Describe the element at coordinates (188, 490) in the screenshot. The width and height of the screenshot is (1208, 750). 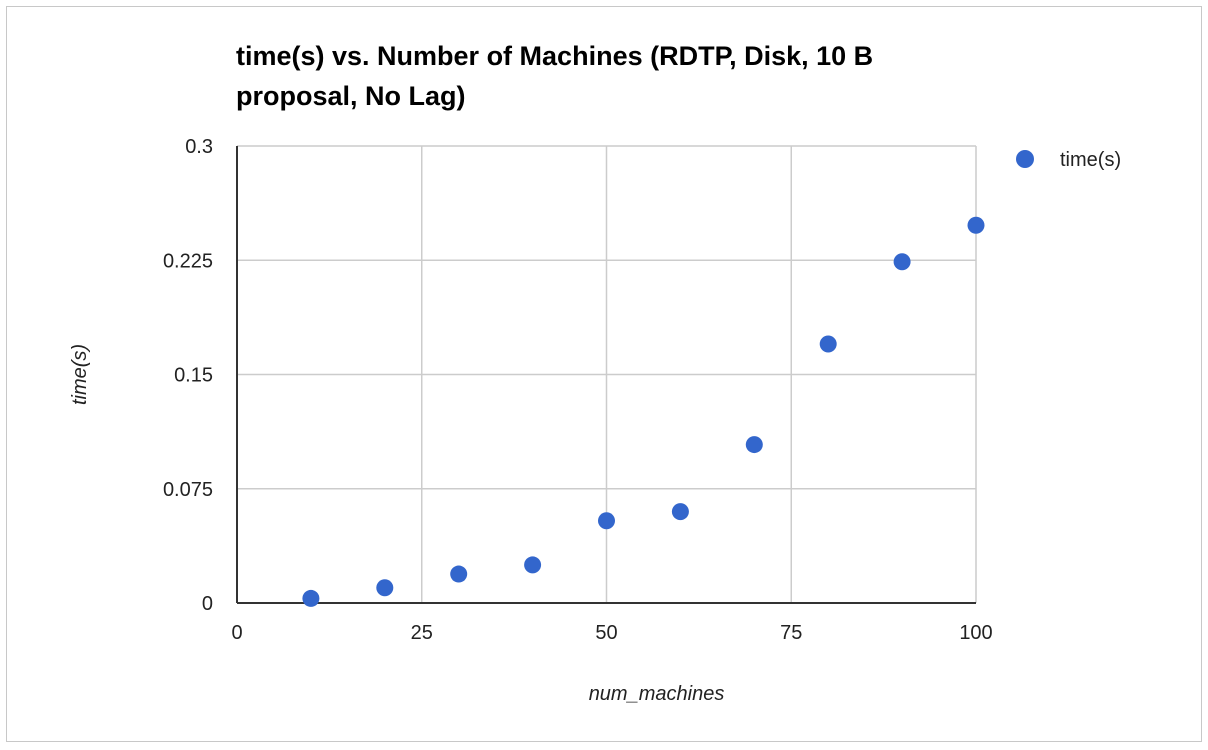
I see `y-tick-label: 0.075` at that location.